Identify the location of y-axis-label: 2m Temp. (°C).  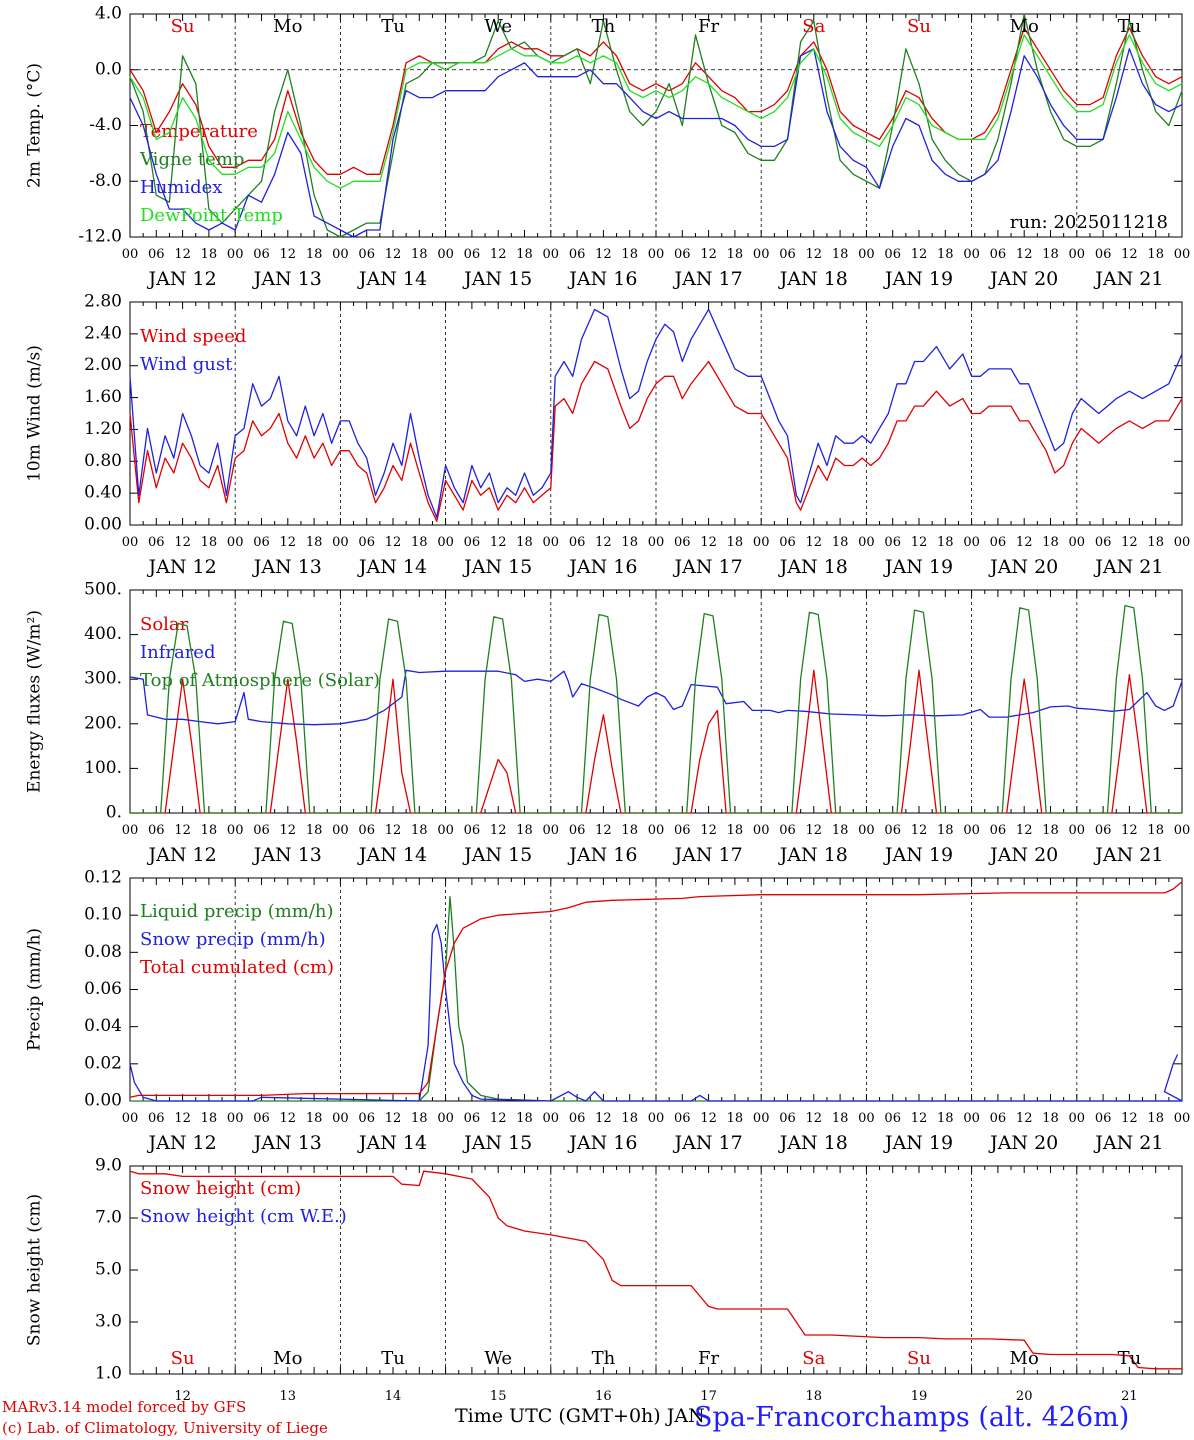
(35, 125).